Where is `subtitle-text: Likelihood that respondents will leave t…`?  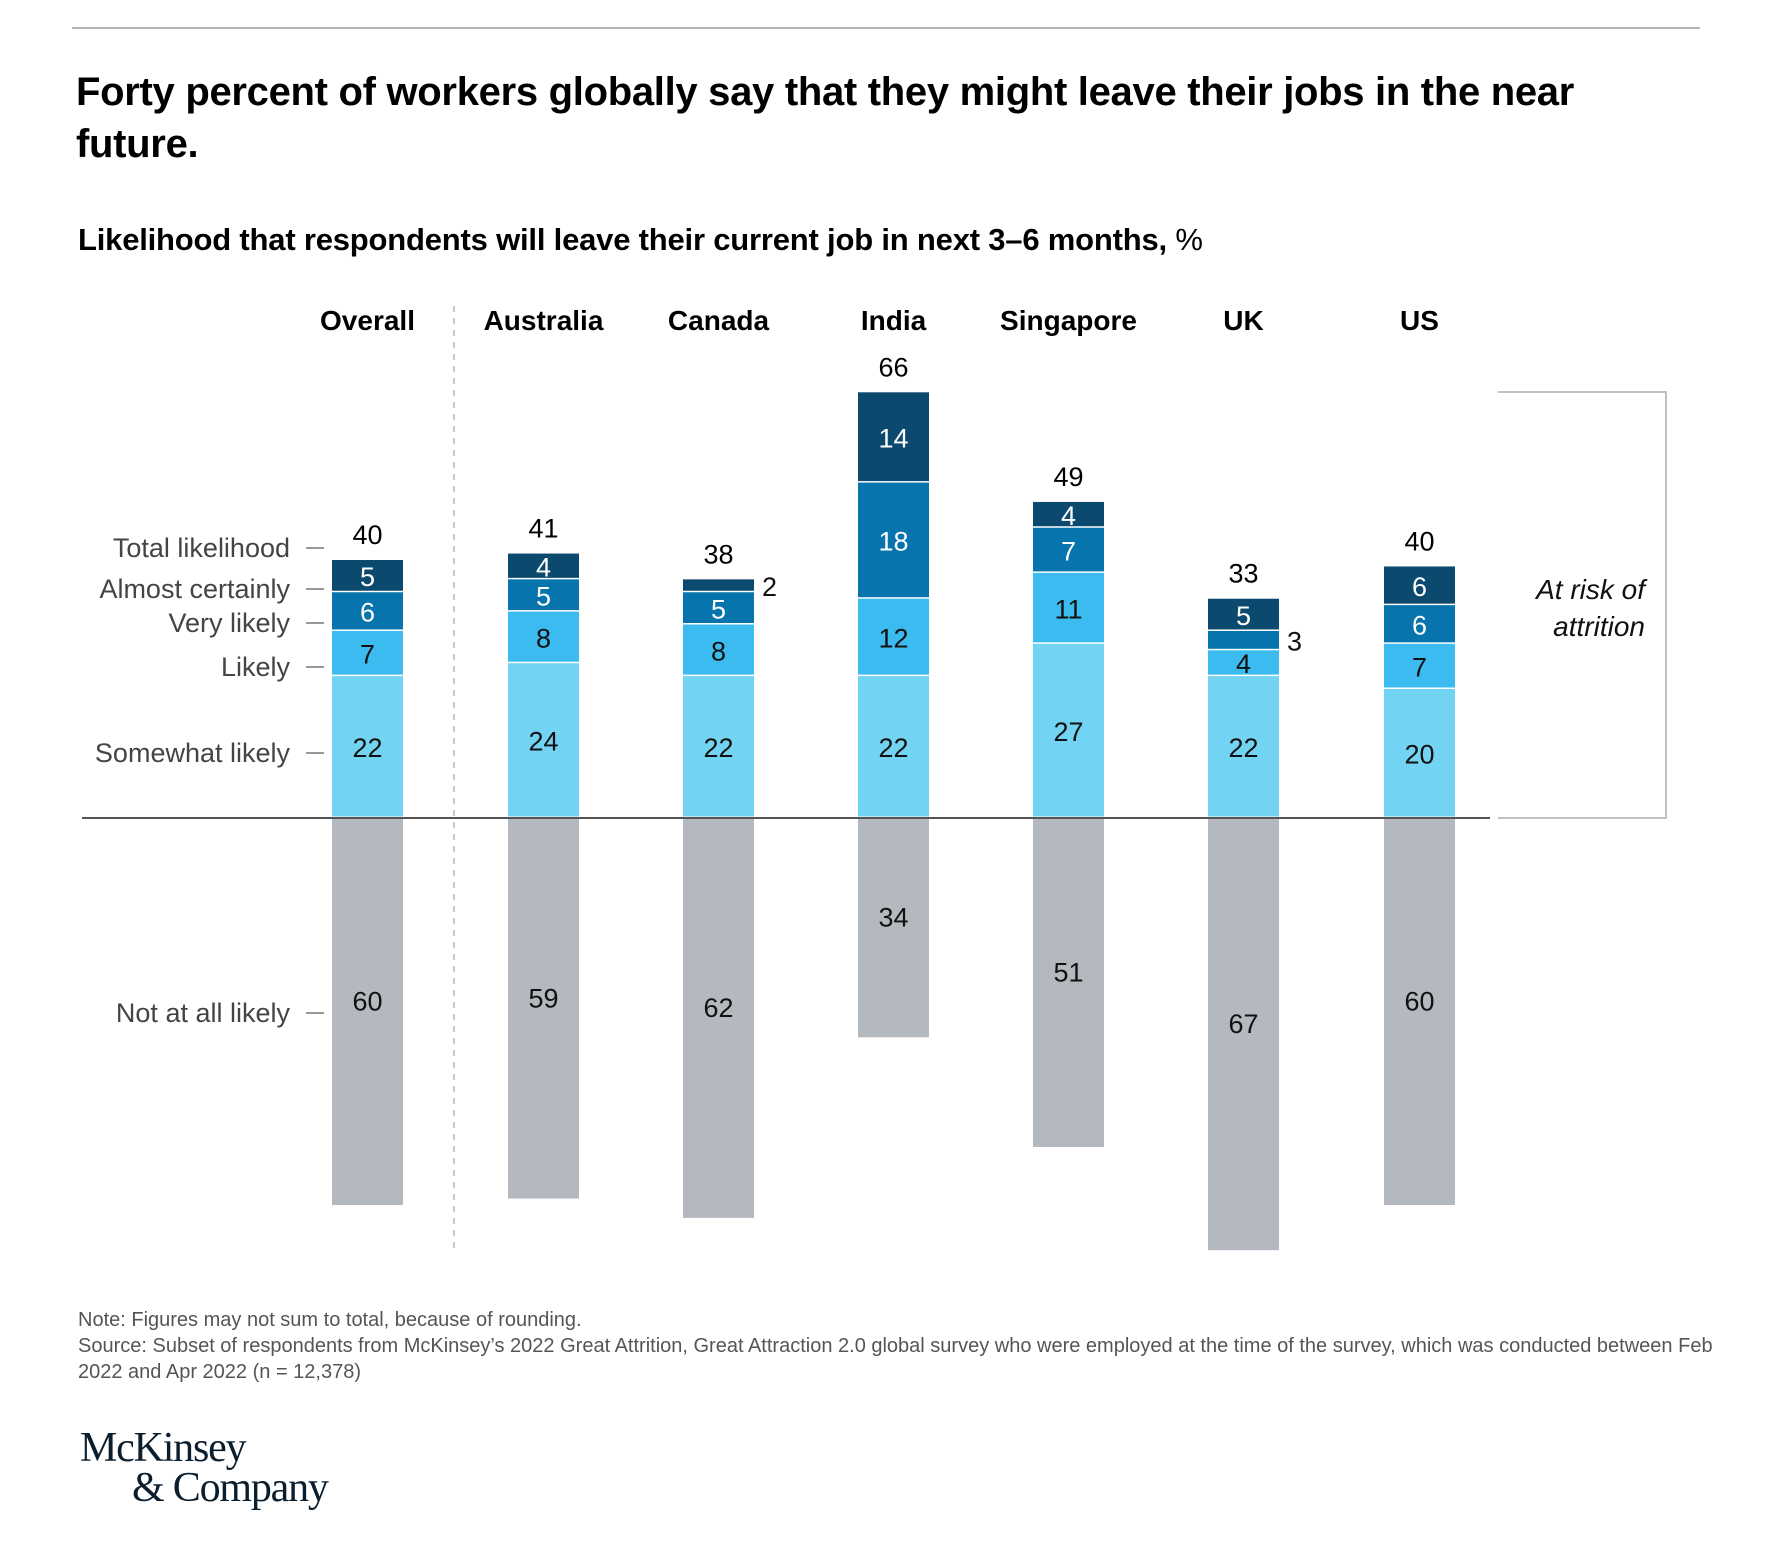 subtitle-text: Likelihood that respondents will leave t… is located at coordinates (622, 239).